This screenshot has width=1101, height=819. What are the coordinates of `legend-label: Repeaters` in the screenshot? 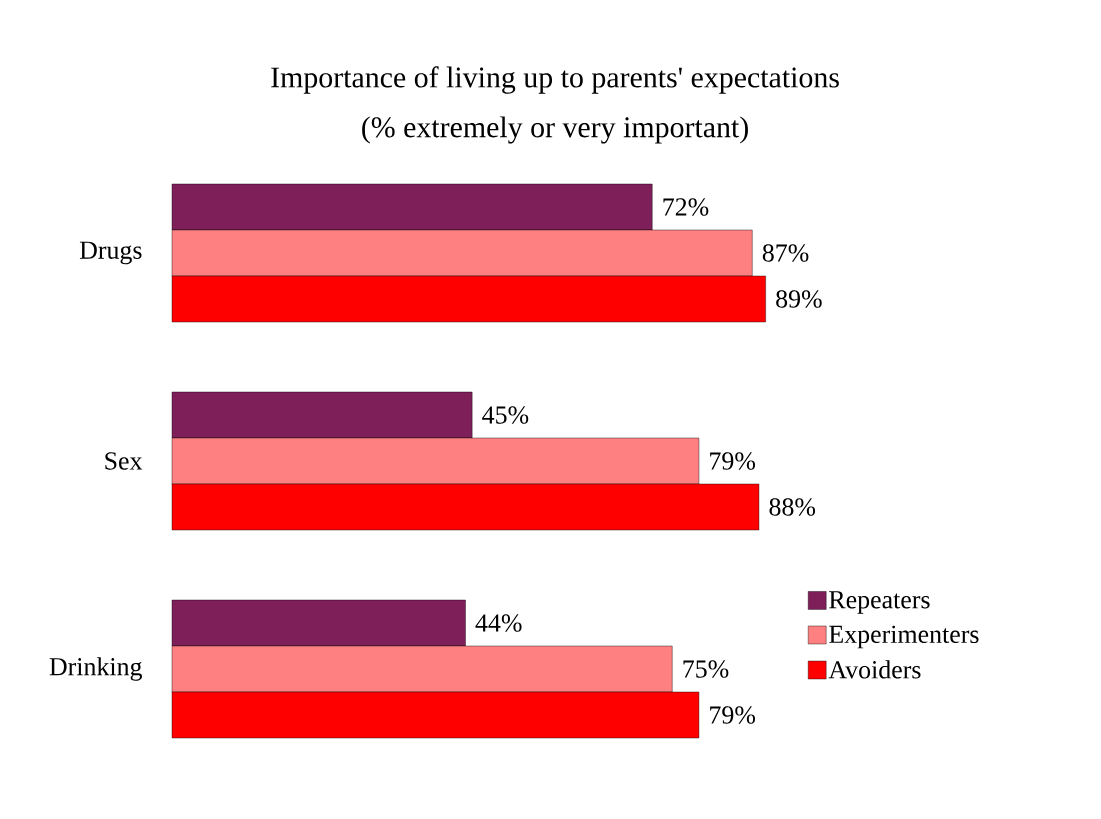 It's located at (879, 602).